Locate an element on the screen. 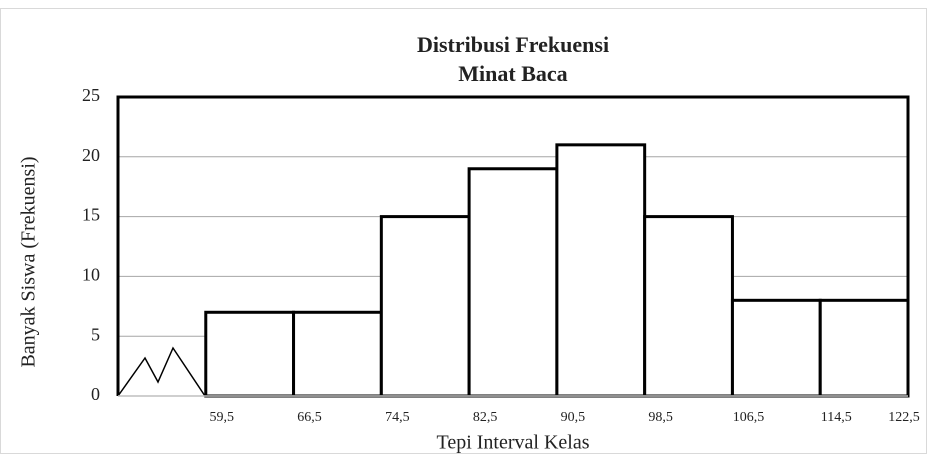  x-tick-label: 122,5 is located at coordinates (904, 417).